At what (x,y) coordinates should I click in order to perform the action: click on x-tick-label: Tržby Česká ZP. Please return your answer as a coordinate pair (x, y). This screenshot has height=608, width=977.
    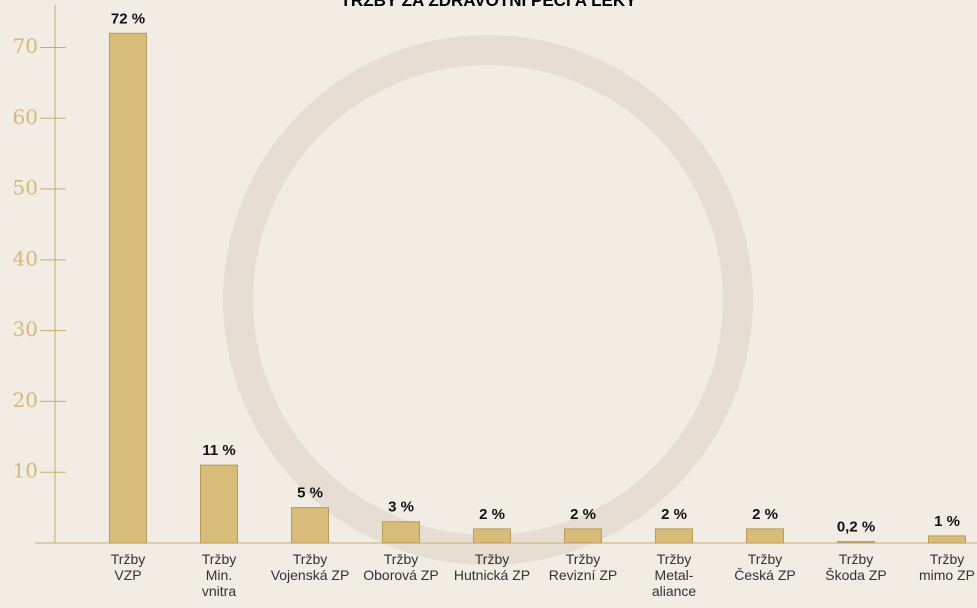
    Looking at the image, I should click on (765, 567).